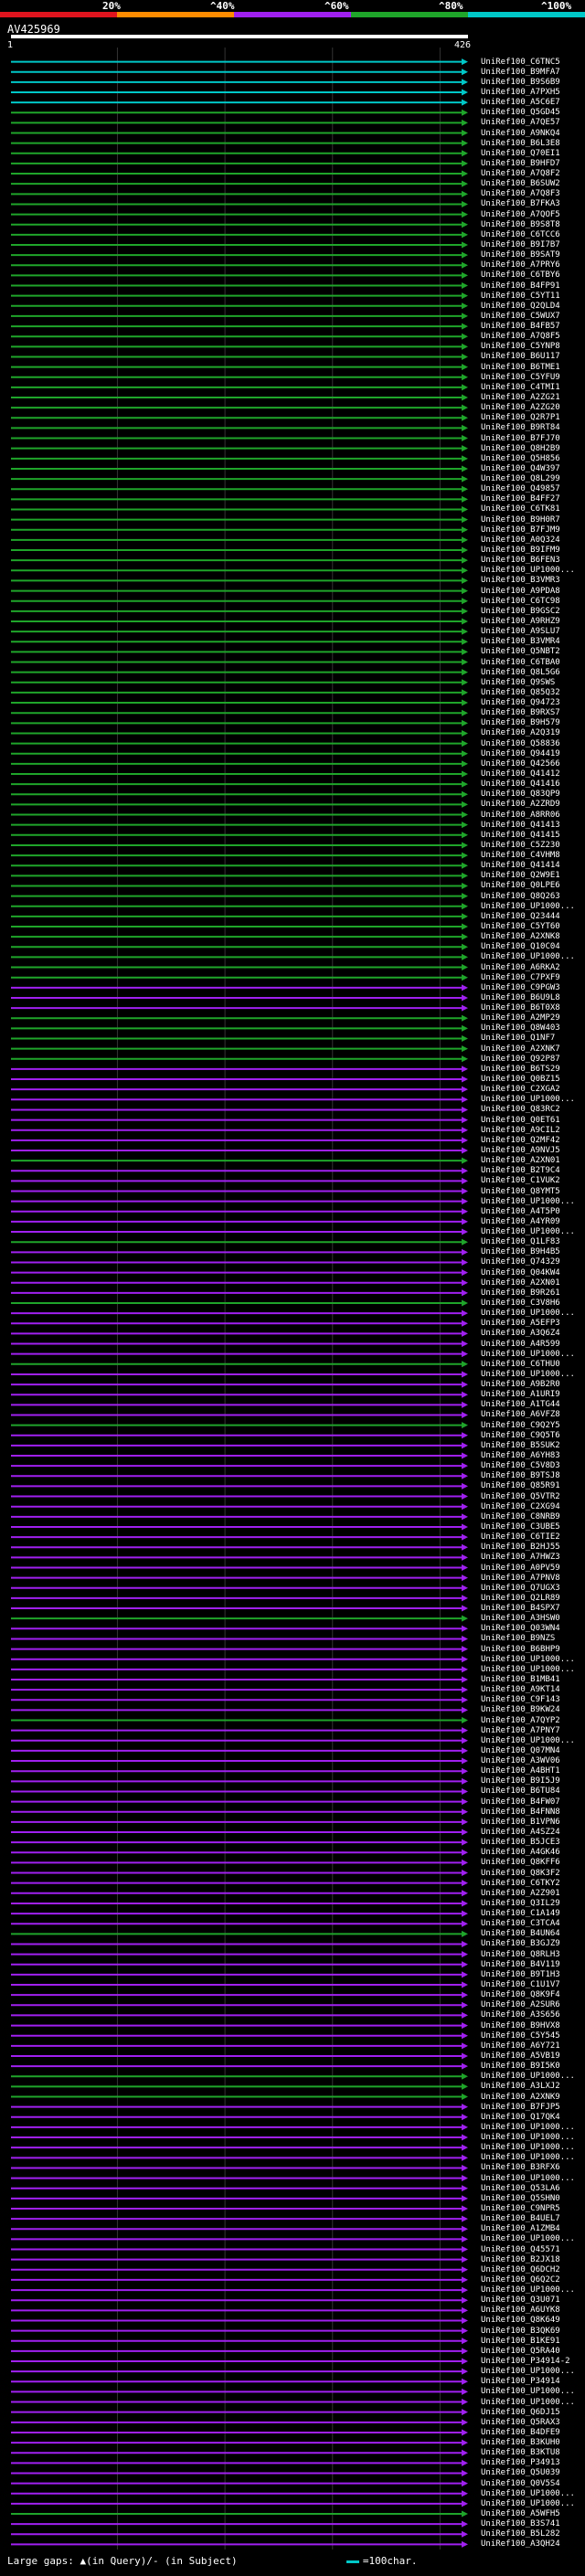 The height and width of the screenshot is (2576, 585). I want to click on hit-label: UniRef100_Q8K9F4, so click(520, 1995).